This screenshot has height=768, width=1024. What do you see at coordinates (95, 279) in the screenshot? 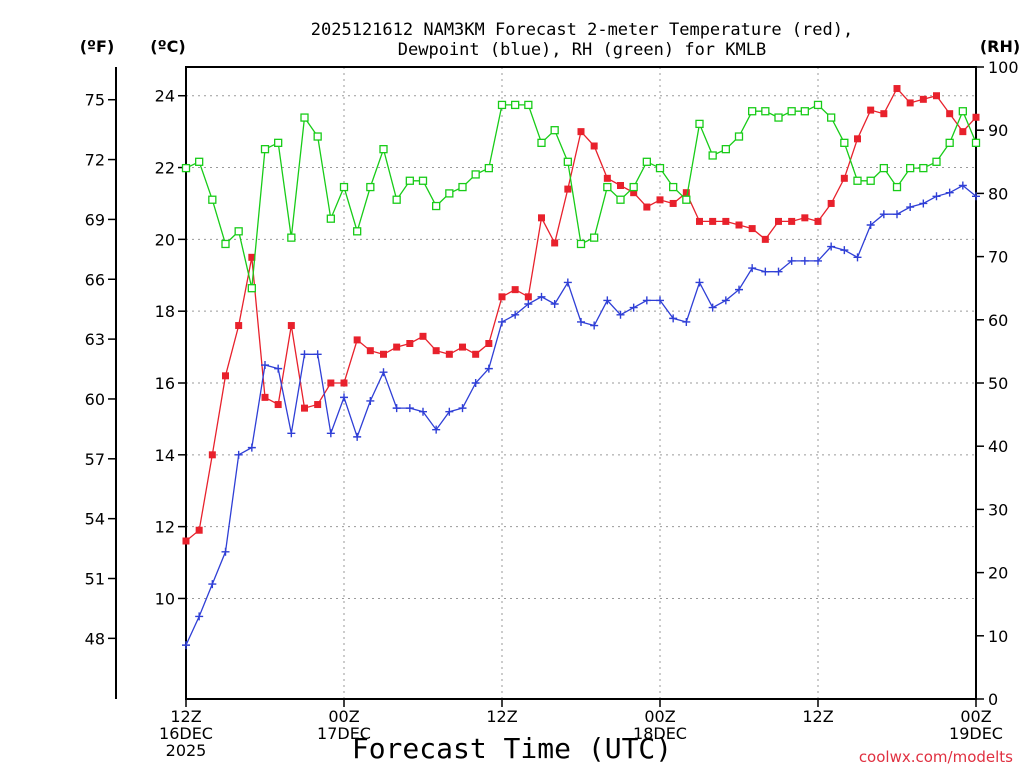
I see `fahrenheit-tick-label: 66` at bounding box center [95, 279].